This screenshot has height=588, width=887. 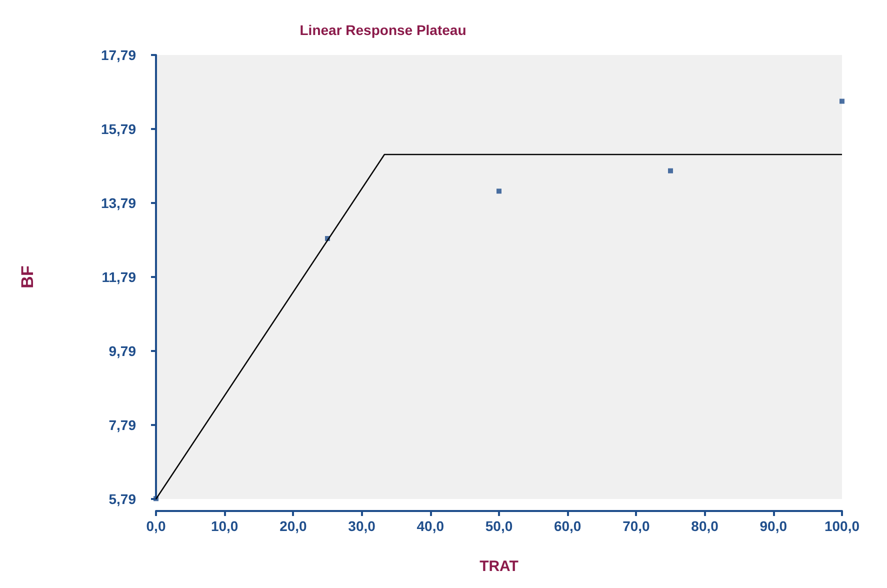 I want to click on x-tick-label: 20,0, so click(x=294, y=526).